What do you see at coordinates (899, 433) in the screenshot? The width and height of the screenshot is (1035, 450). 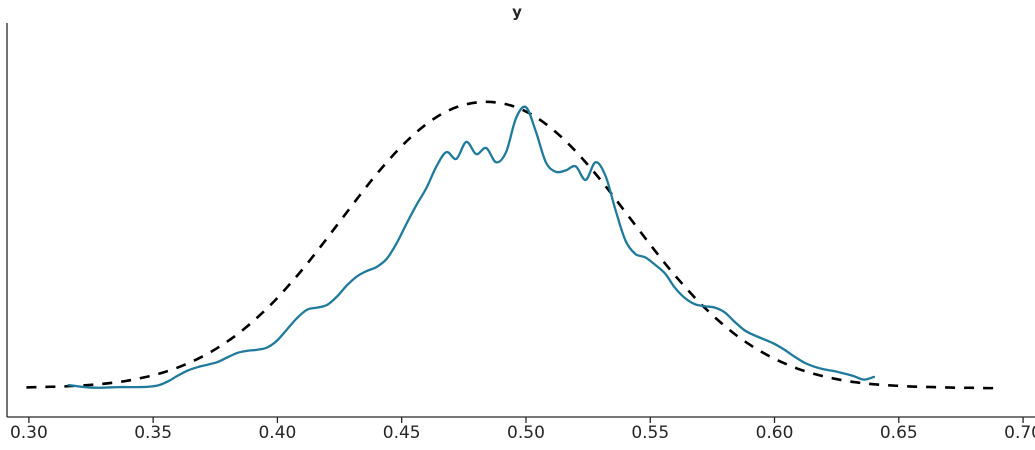 I see `x-tick-label: 0.65` at bounding box center [899, 433].